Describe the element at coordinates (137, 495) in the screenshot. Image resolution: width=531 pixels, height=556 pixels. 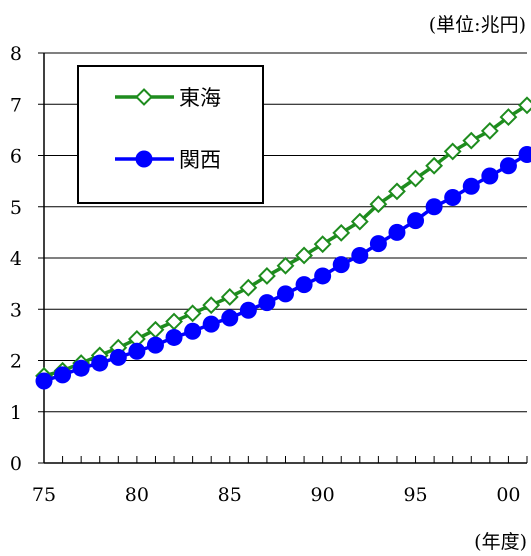
I see `x-tick-label: 80` at that location.